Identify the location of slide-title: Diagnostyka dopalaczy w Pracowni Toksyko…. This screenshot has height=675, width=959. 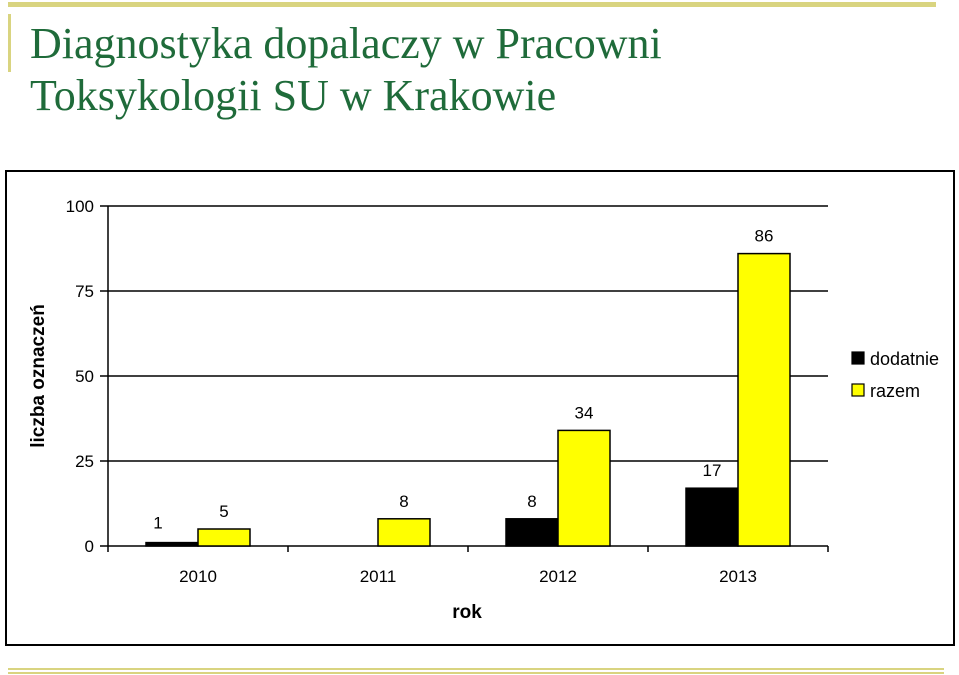
(480, 70).